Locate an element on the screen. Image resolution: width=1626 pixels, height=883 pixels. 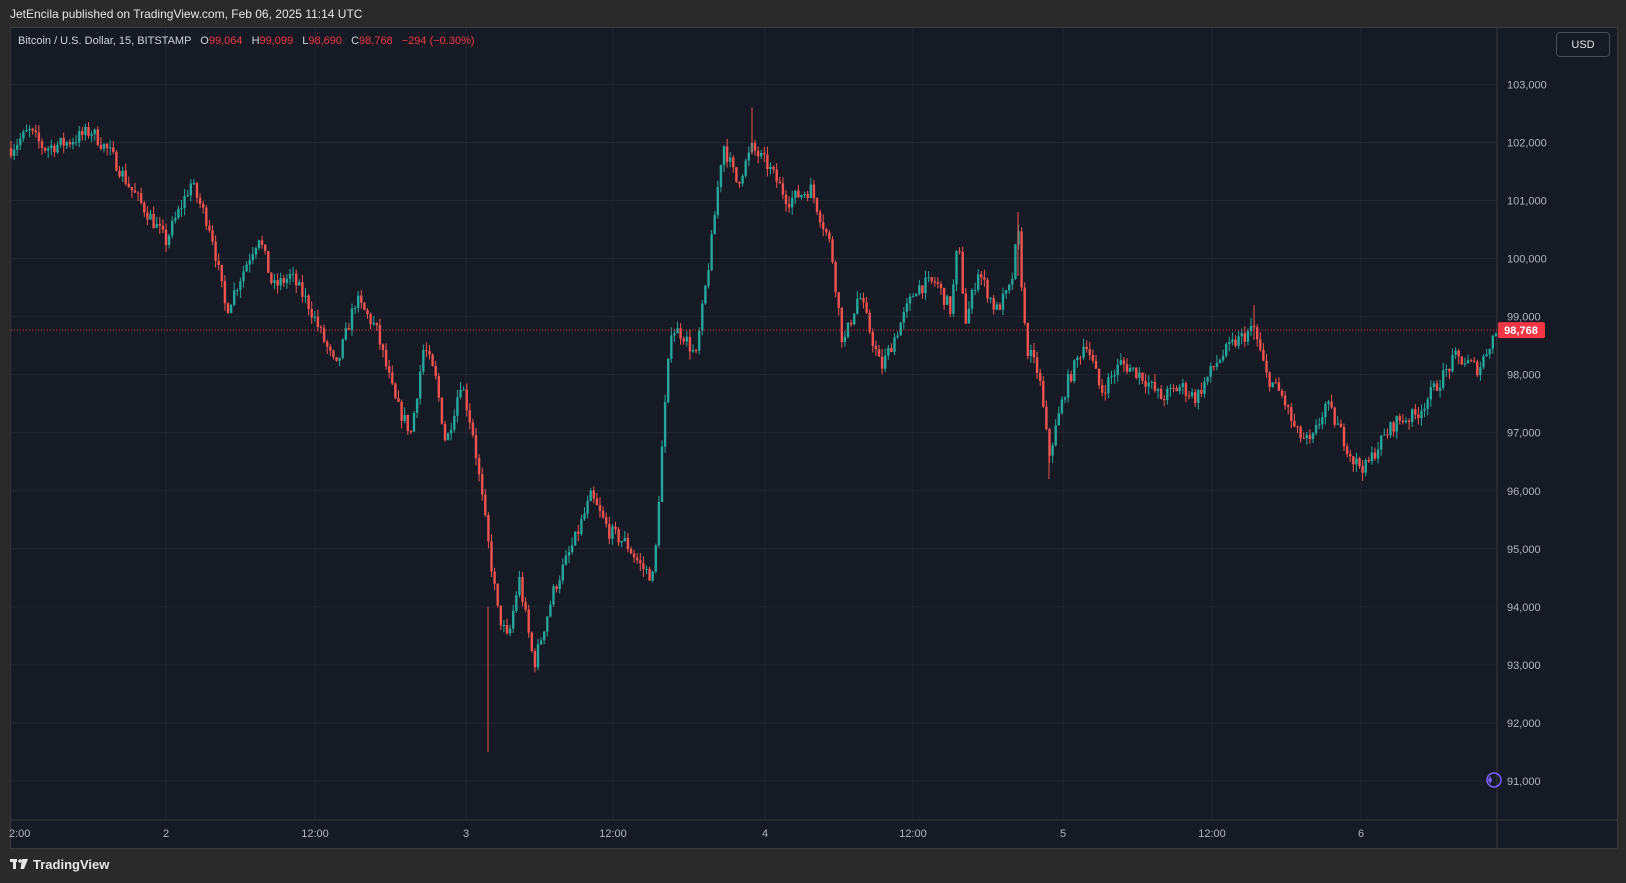
y-tick-label: 95,000 is located at coordinates (1524, 550).